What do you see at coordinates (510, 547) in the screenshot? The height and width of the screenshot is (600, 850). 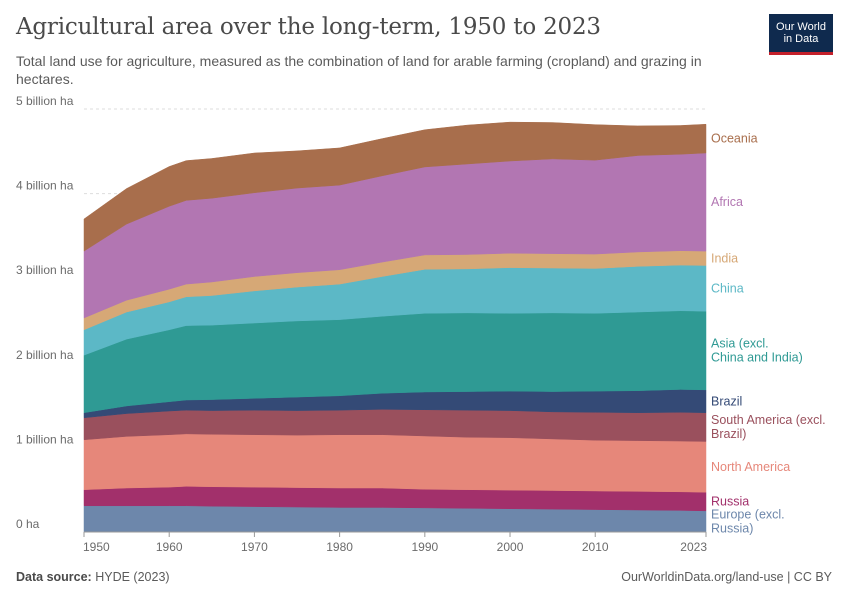 I see `x-tick-label: 2000` at bounding box center [510, 547].